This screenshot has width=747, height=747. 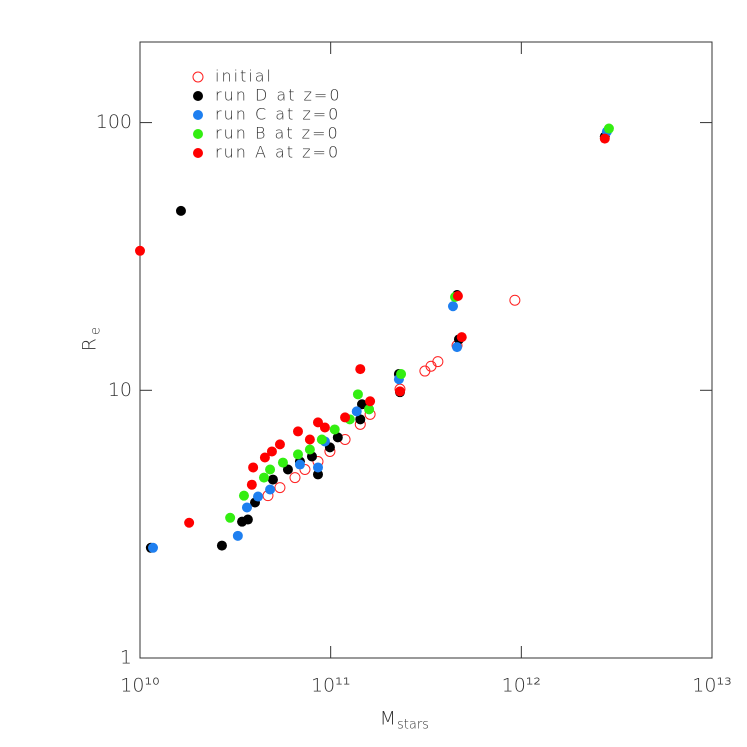 What do you see at coordinates (413, 725) in the screenshot?
I see `x-axis-label-subscript: stars` at bounding box center [413, 725].